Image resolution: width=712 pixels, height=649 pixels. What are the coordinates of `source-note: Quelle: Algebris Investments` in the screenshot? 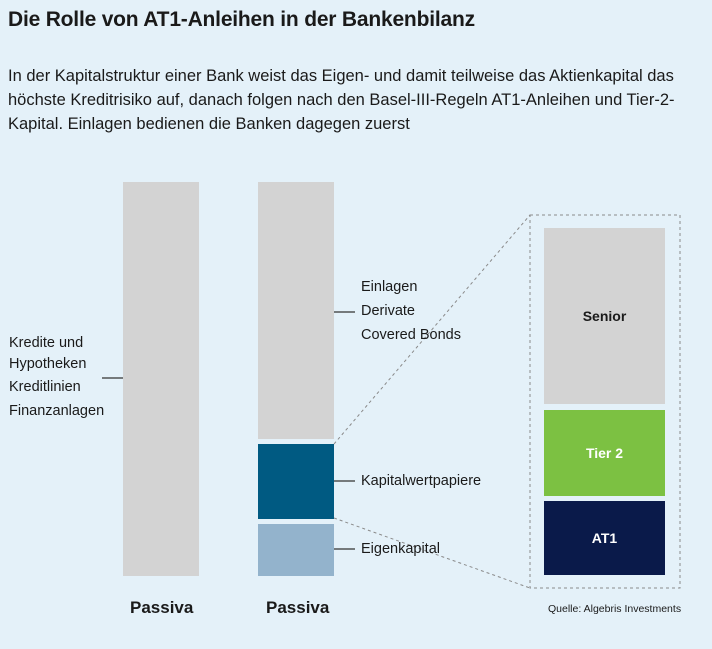 It's located at (615, 609).